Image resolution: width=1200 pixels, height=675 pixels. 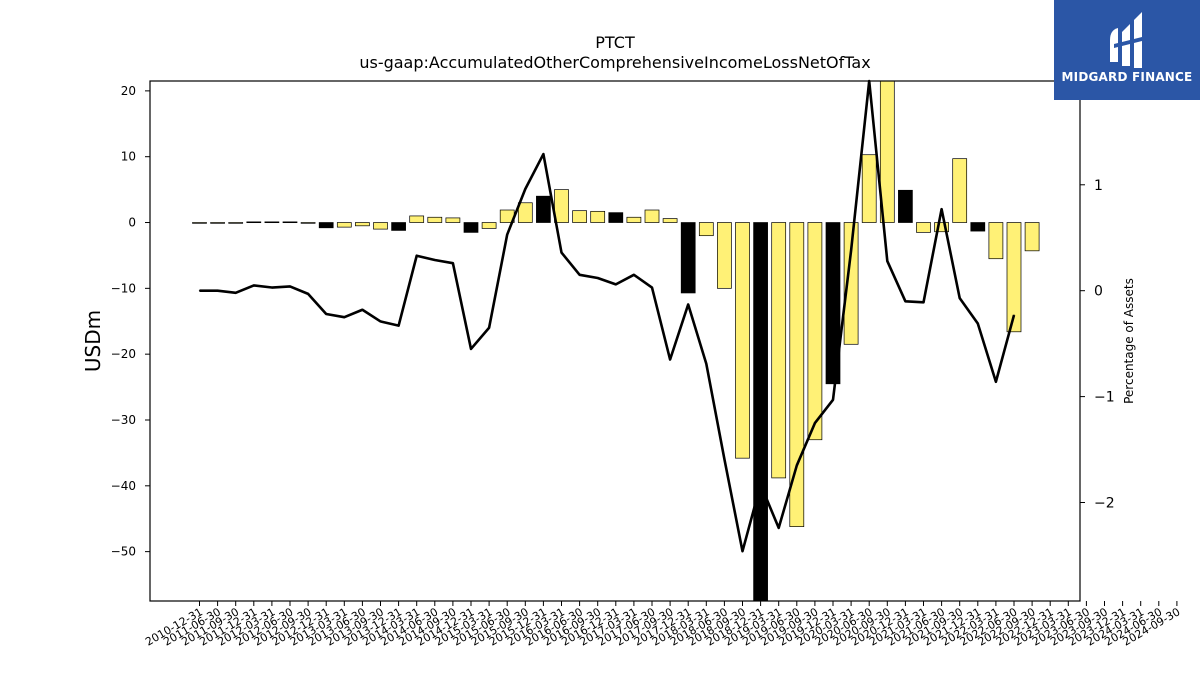 I want to click on y-tick-label: −20, so click(x=123, y=354).